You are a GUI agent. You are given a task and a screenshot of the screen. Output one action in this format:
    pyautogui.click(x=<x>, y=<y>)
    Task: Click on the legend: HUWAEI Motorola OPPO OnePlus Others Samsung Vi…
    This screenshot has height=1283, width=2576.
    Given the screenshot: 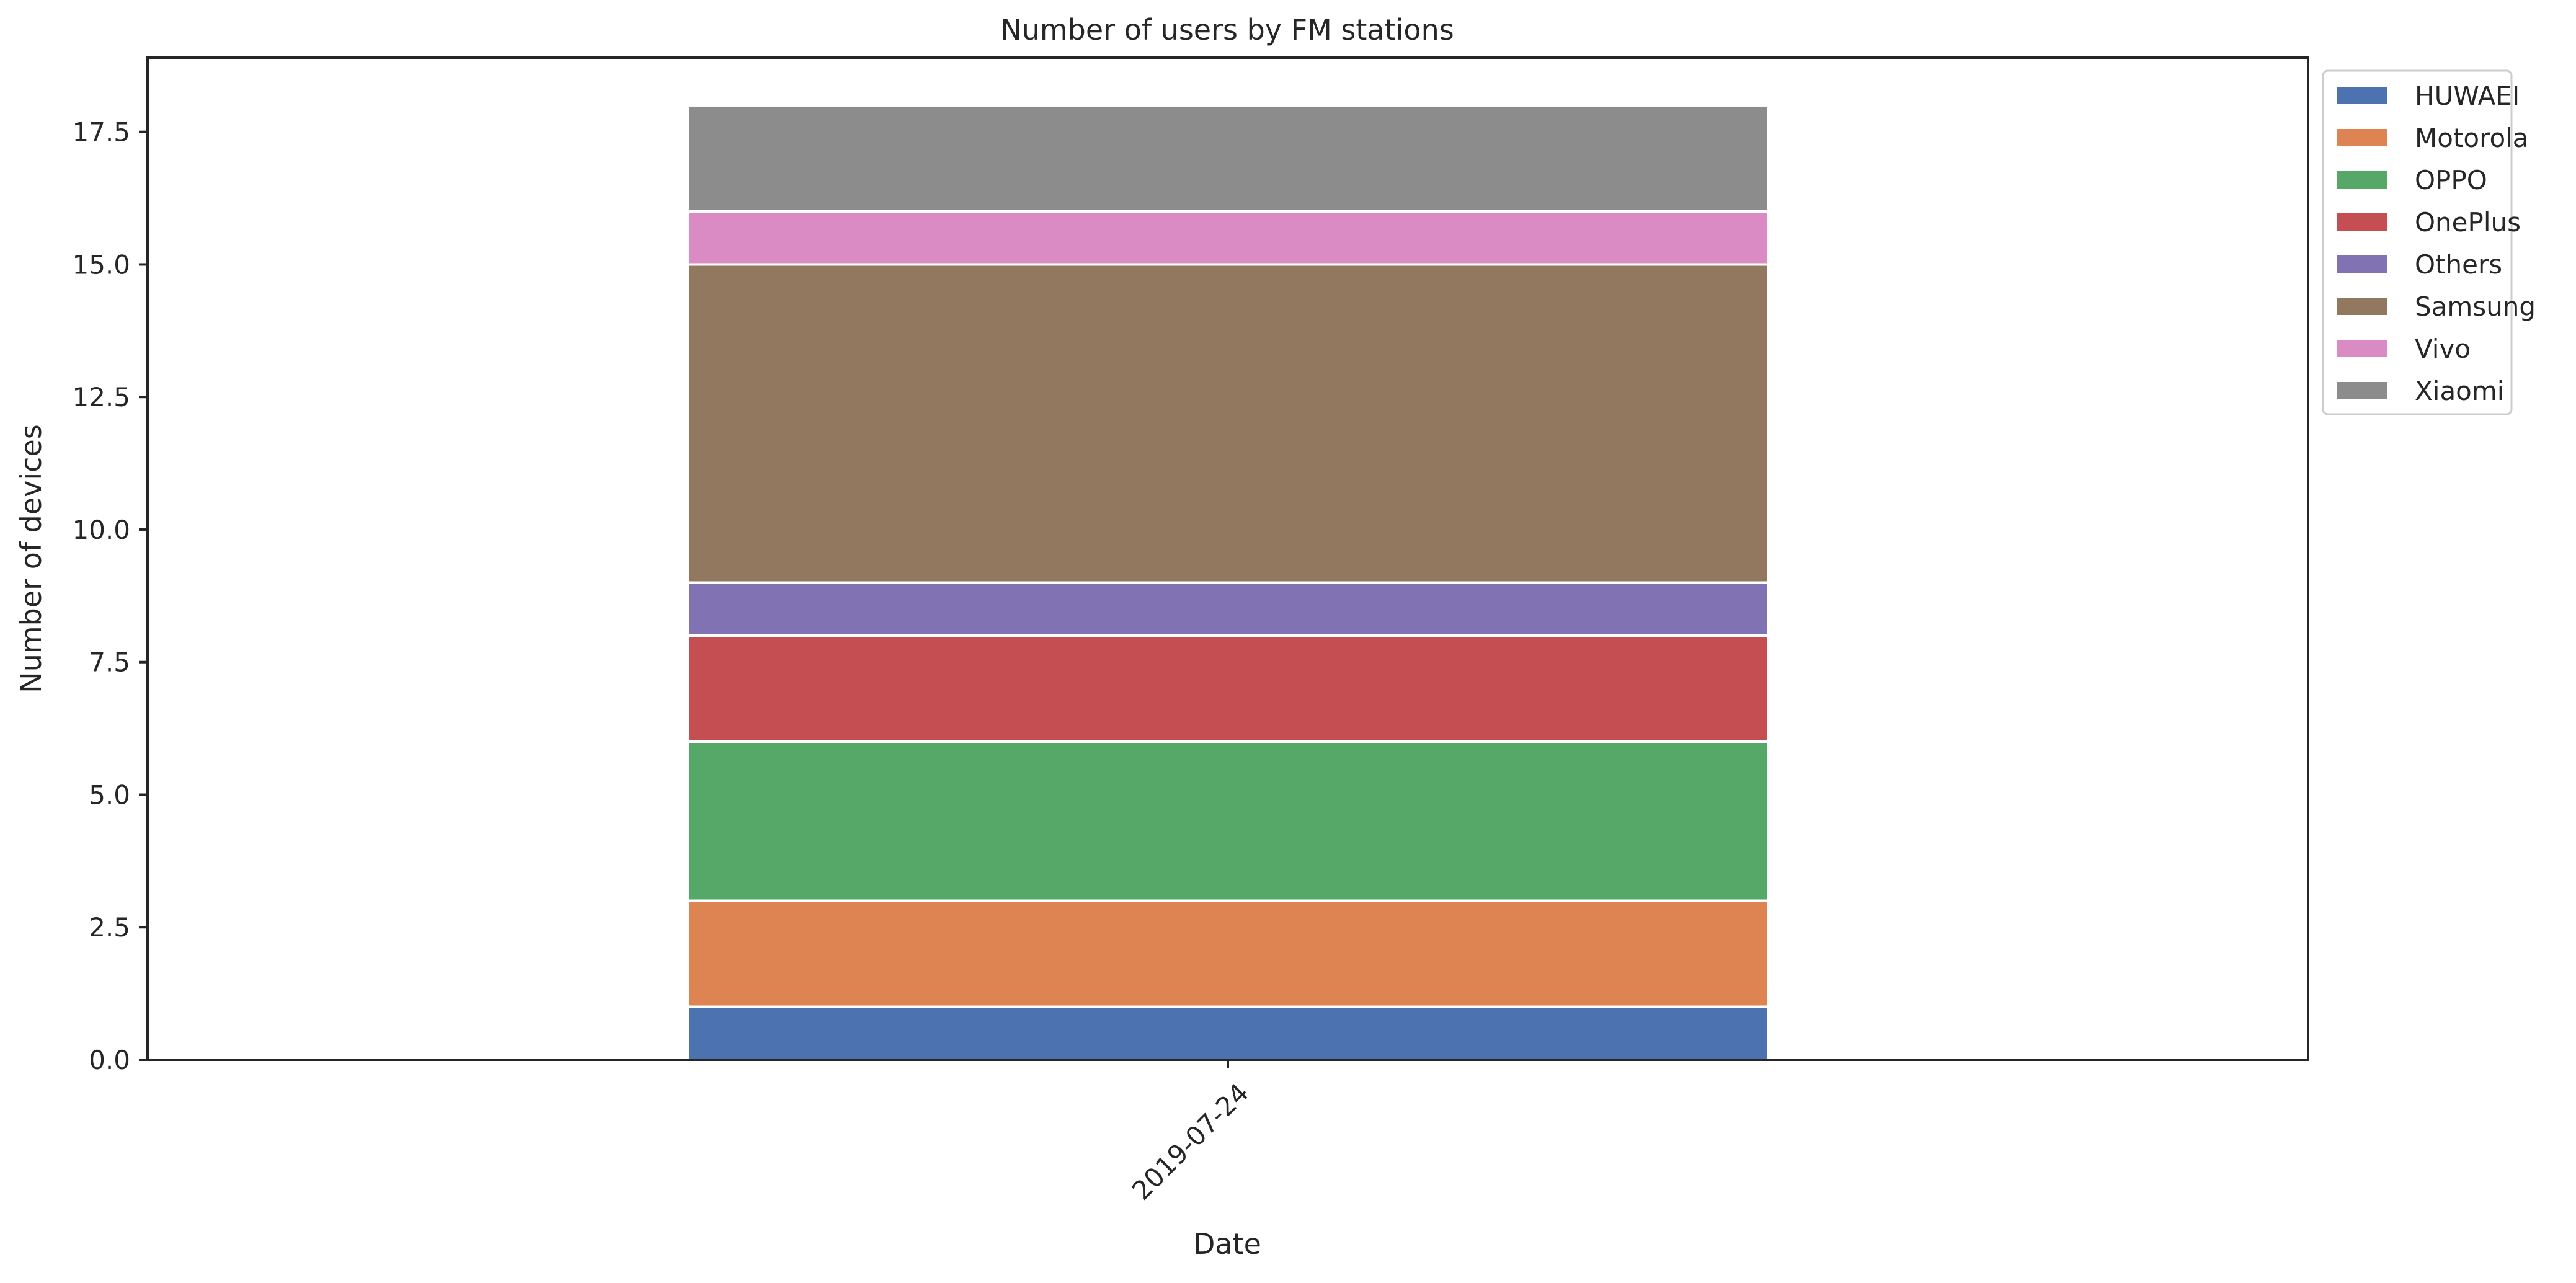 What is the action you would take?
    pyautogui.click(x=2429, y=242)
    